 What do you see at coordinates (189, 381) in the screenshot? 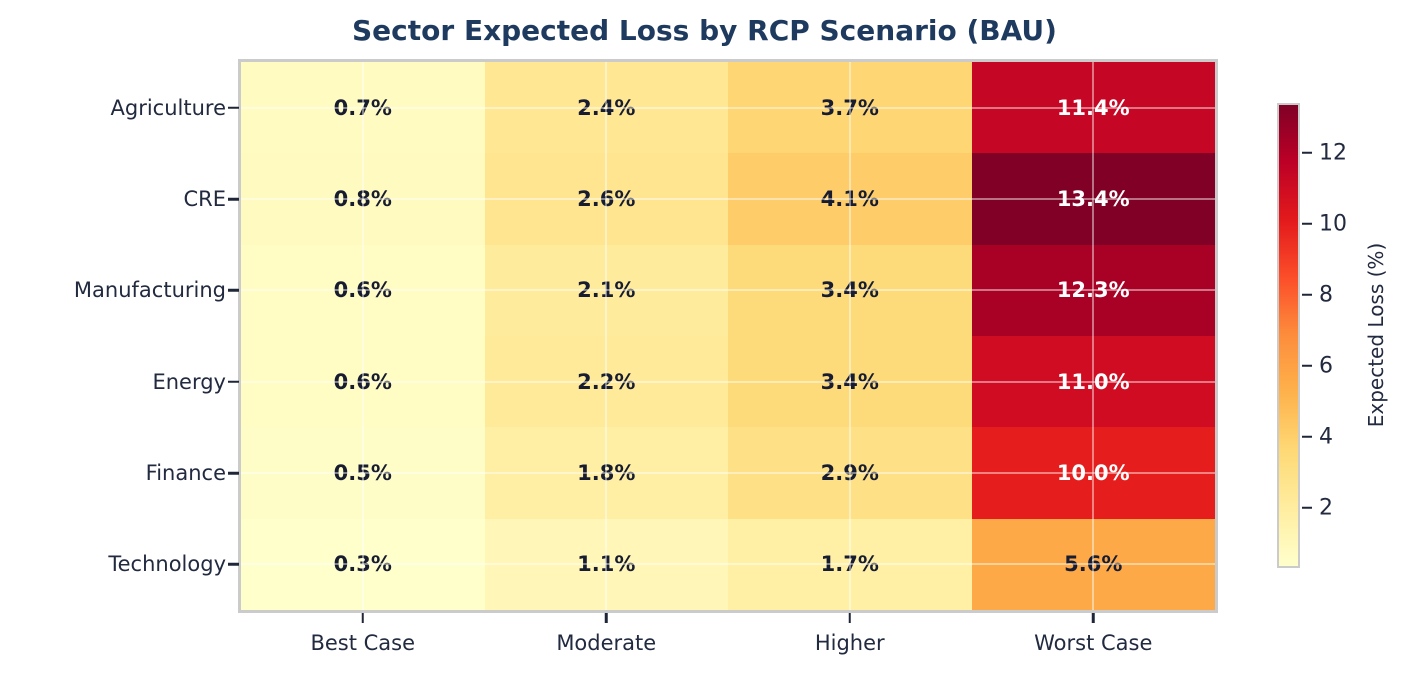
I see `y-tick-label: Energy` at bounding box center [189, 381].